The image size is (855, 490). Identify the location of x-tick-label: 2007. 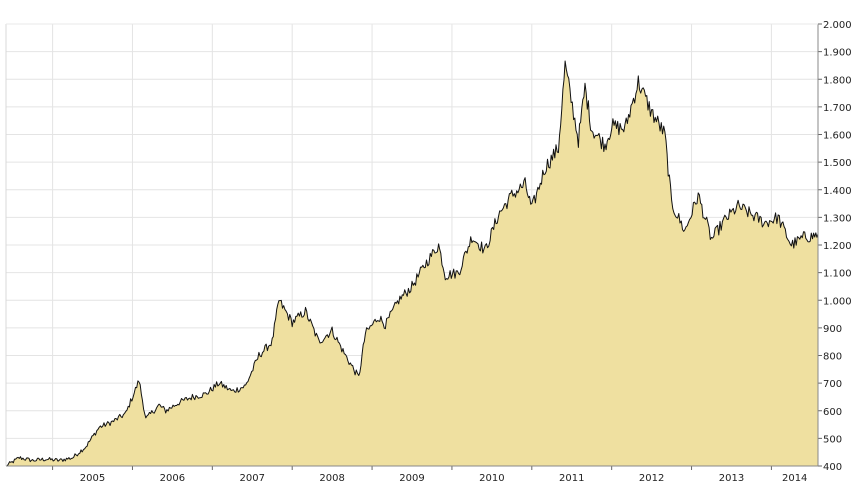
(252, 478).